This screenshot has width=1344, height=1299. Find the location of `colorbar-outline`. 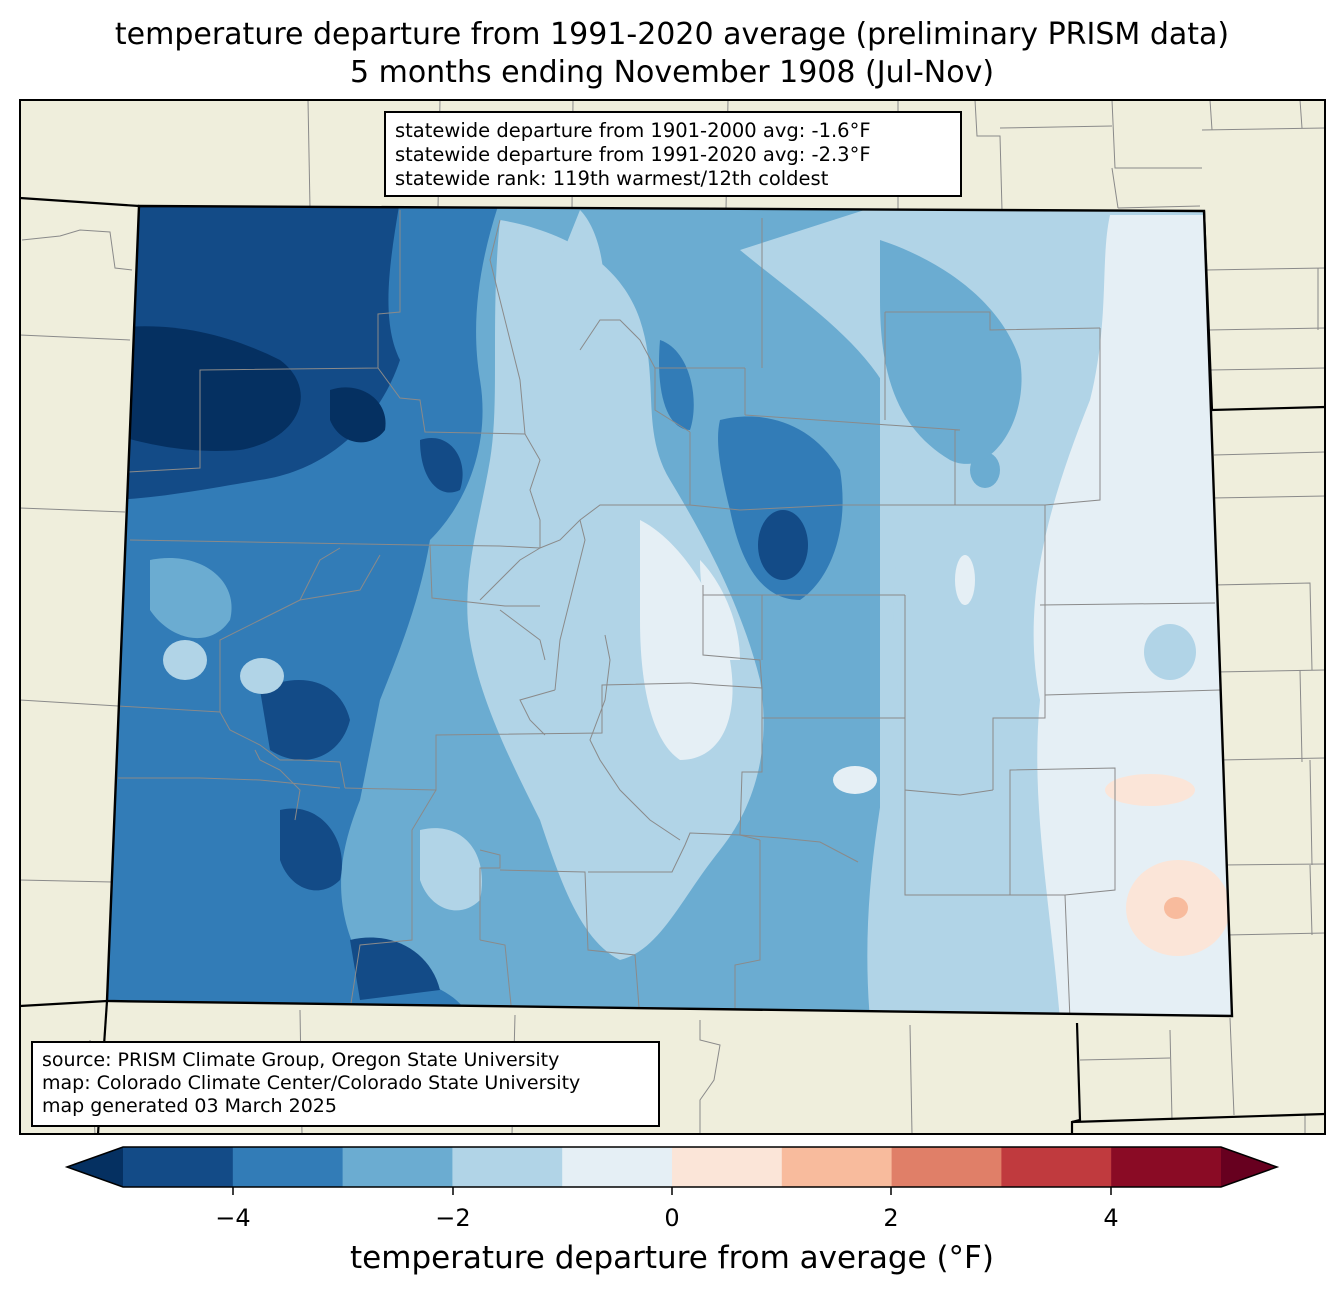

colorbar-outline is located at coordinates (672, 1167).